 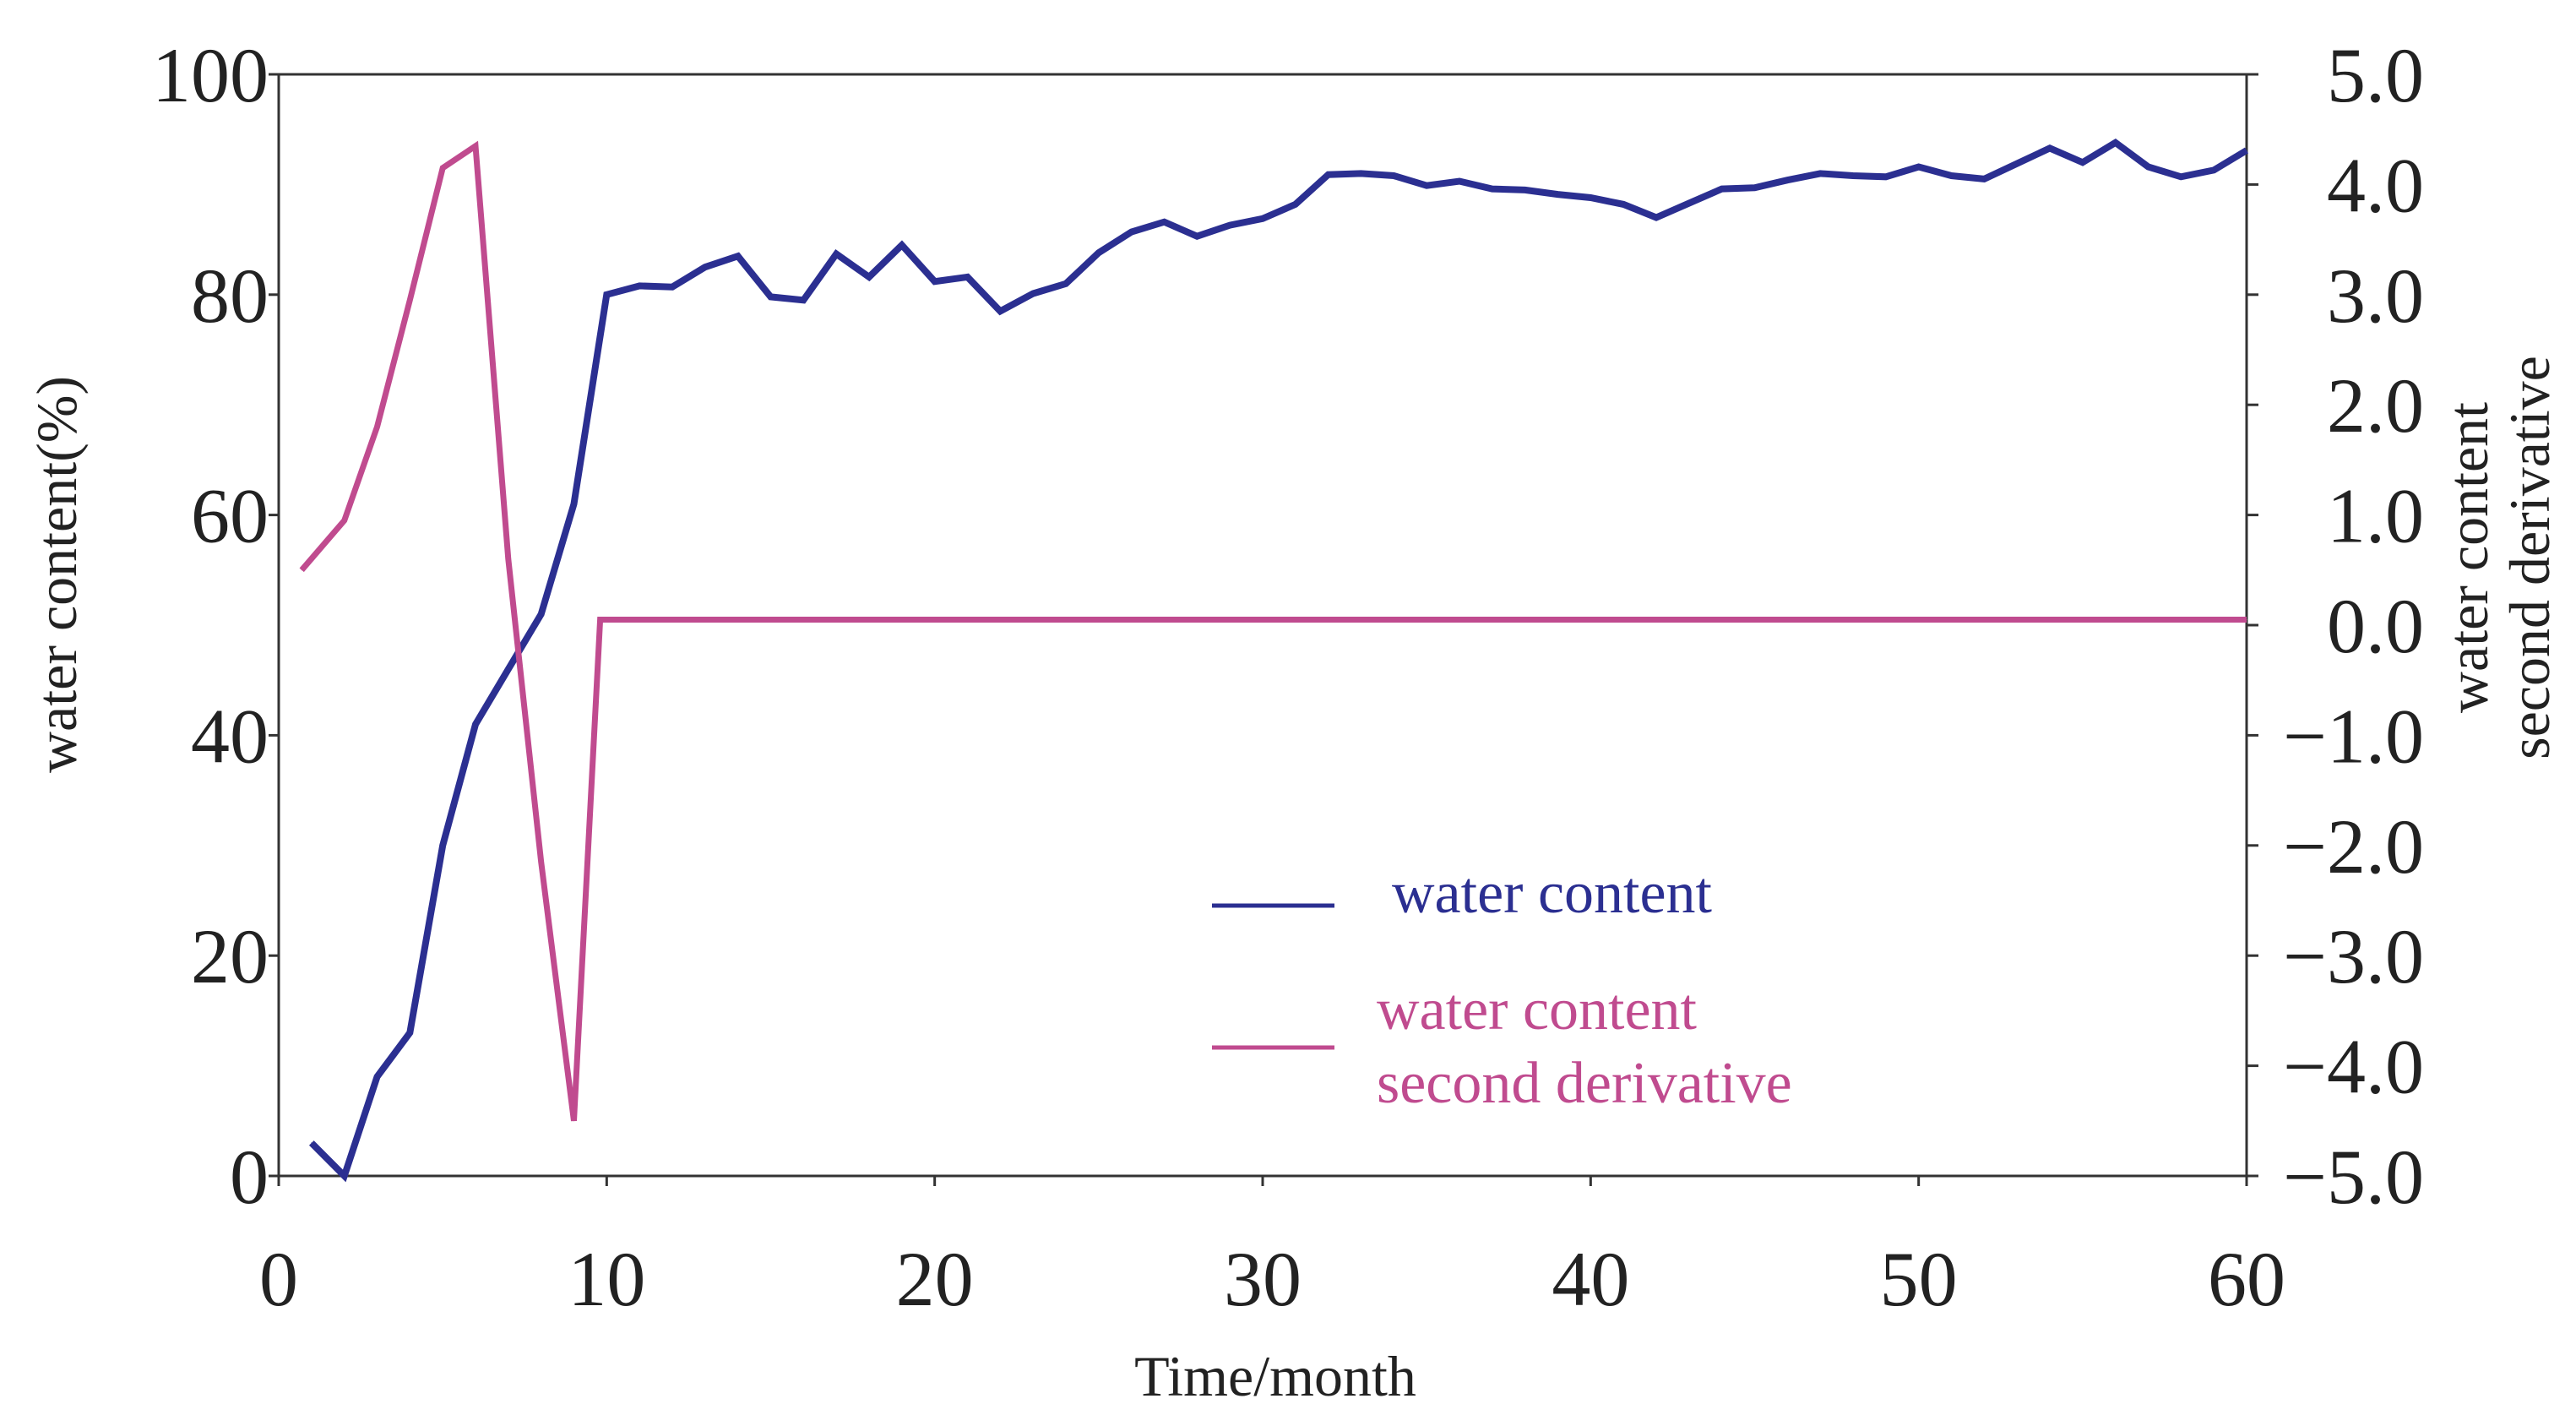 What do you see at coordinates (249, 1177) in the screenshot?
I see `y-left-tick-label: 0` at bounding box center [249, 1177].